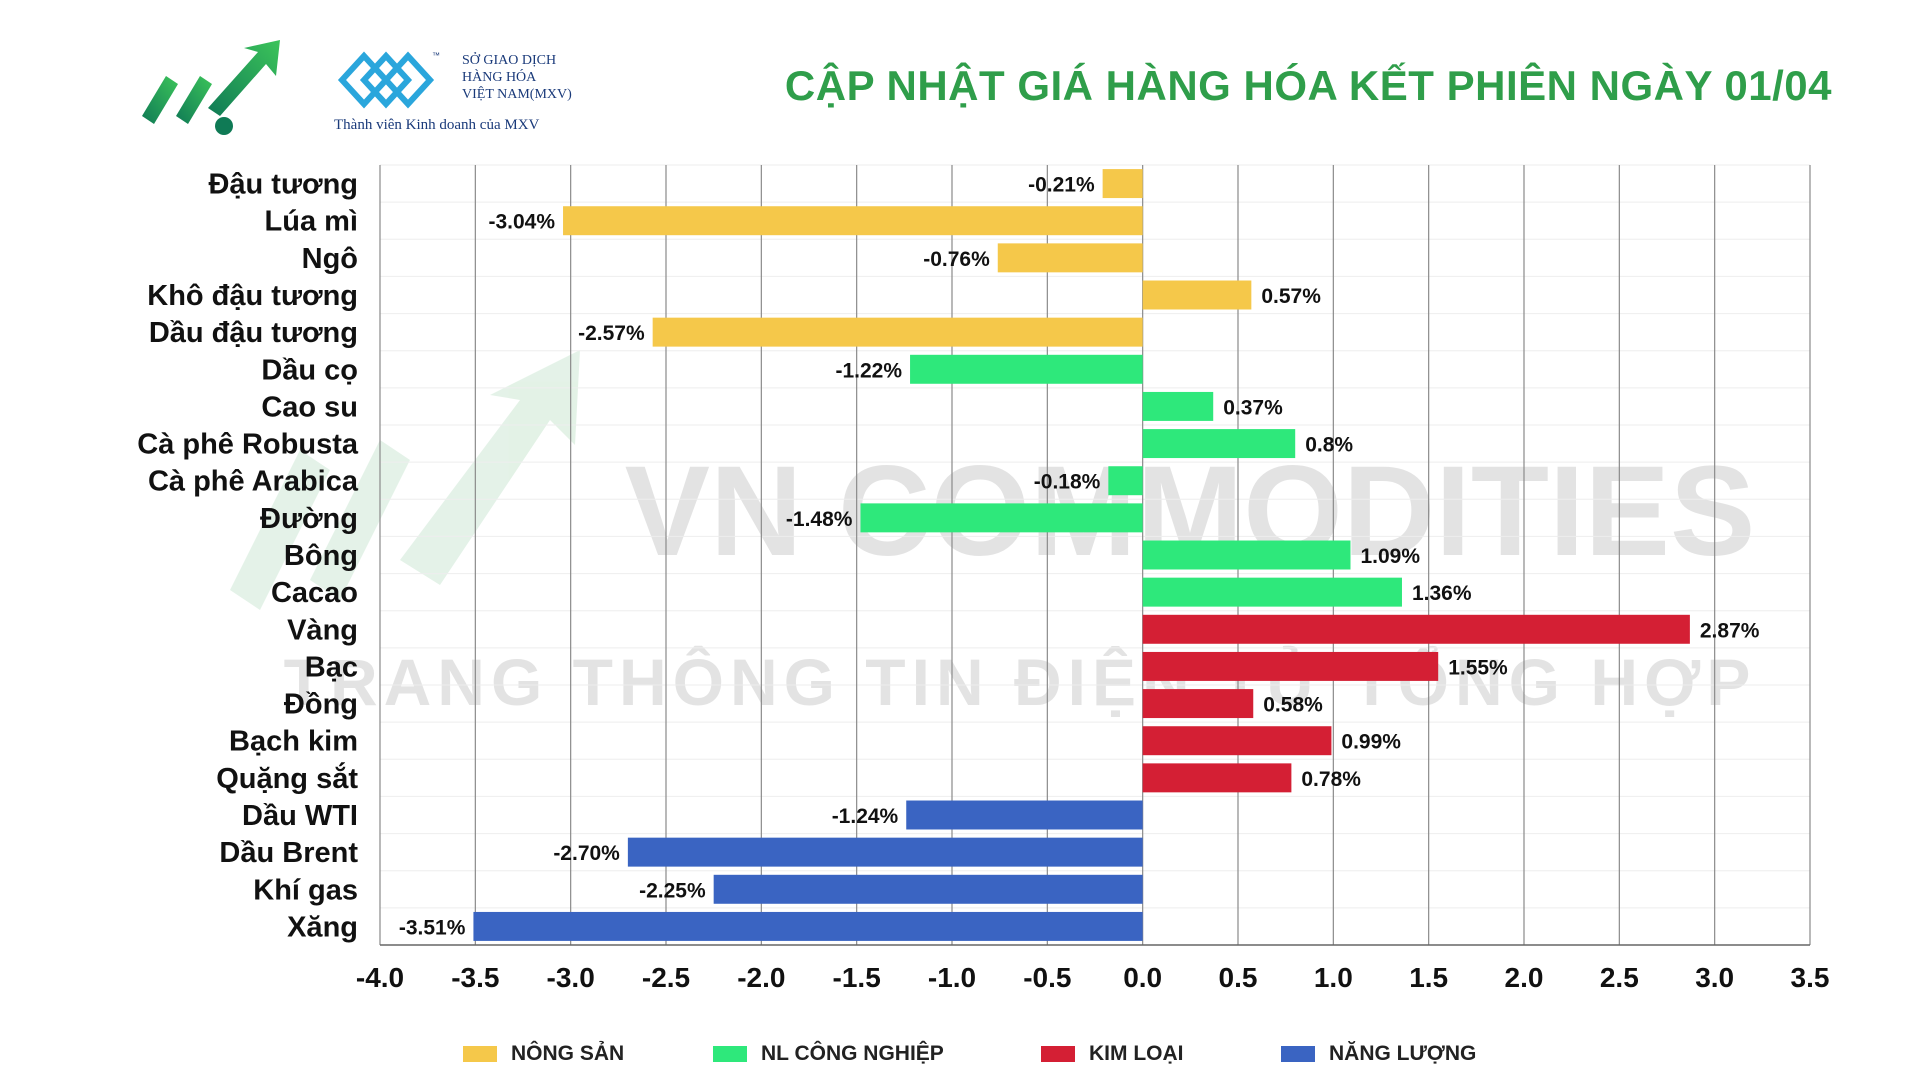  I want to click on x-tick-label: -1.0, so click(952, 977).